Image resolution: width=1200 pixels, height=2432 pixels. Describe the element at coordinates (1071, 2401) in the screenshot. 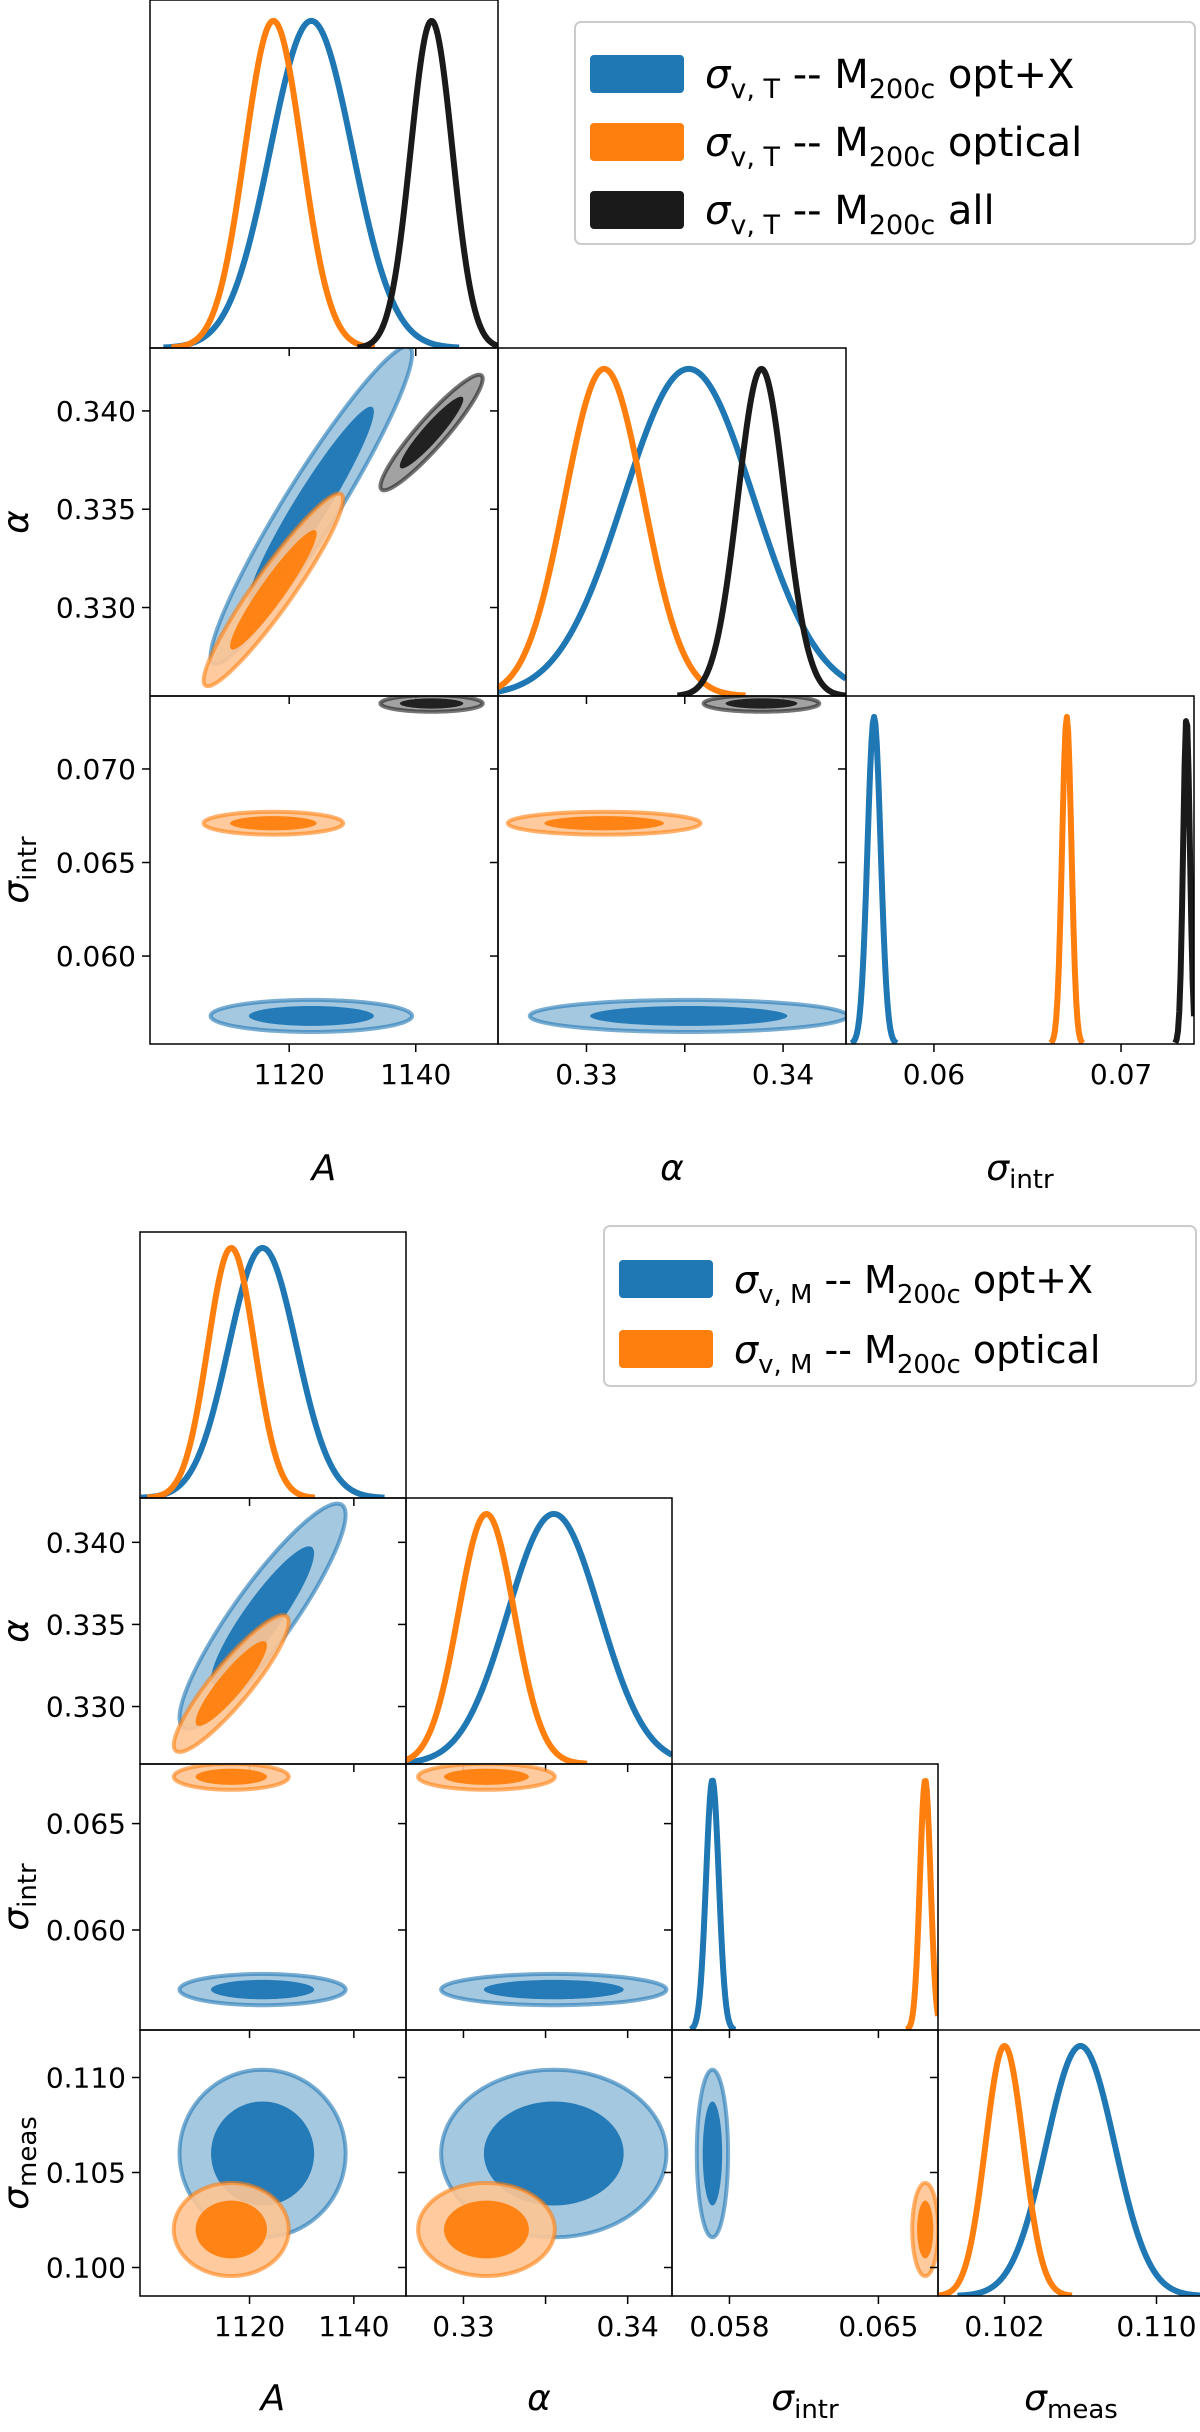

I see `x-axis-label-sigma_meas: σmeas` at that location.